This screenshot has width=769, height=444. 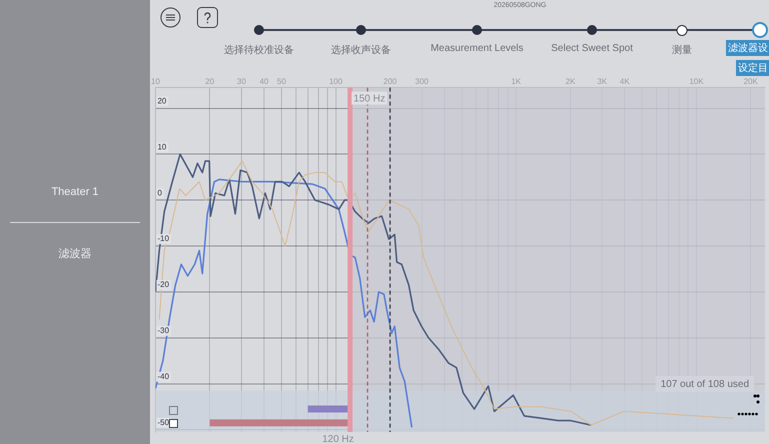 What do you see at coordinates (281, 81) in the screenshot?
I see `x-tick-label: 50` at bounding box center [281, 81].